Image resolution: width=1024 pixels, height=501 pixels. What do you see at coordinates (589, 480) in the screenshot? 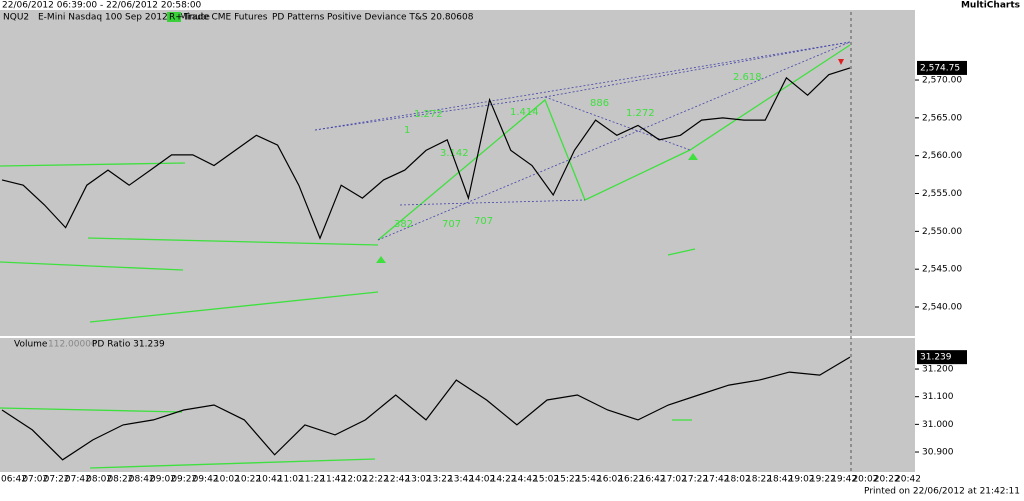
I see `time-label: 15:42` at bounding box center [589, 480].